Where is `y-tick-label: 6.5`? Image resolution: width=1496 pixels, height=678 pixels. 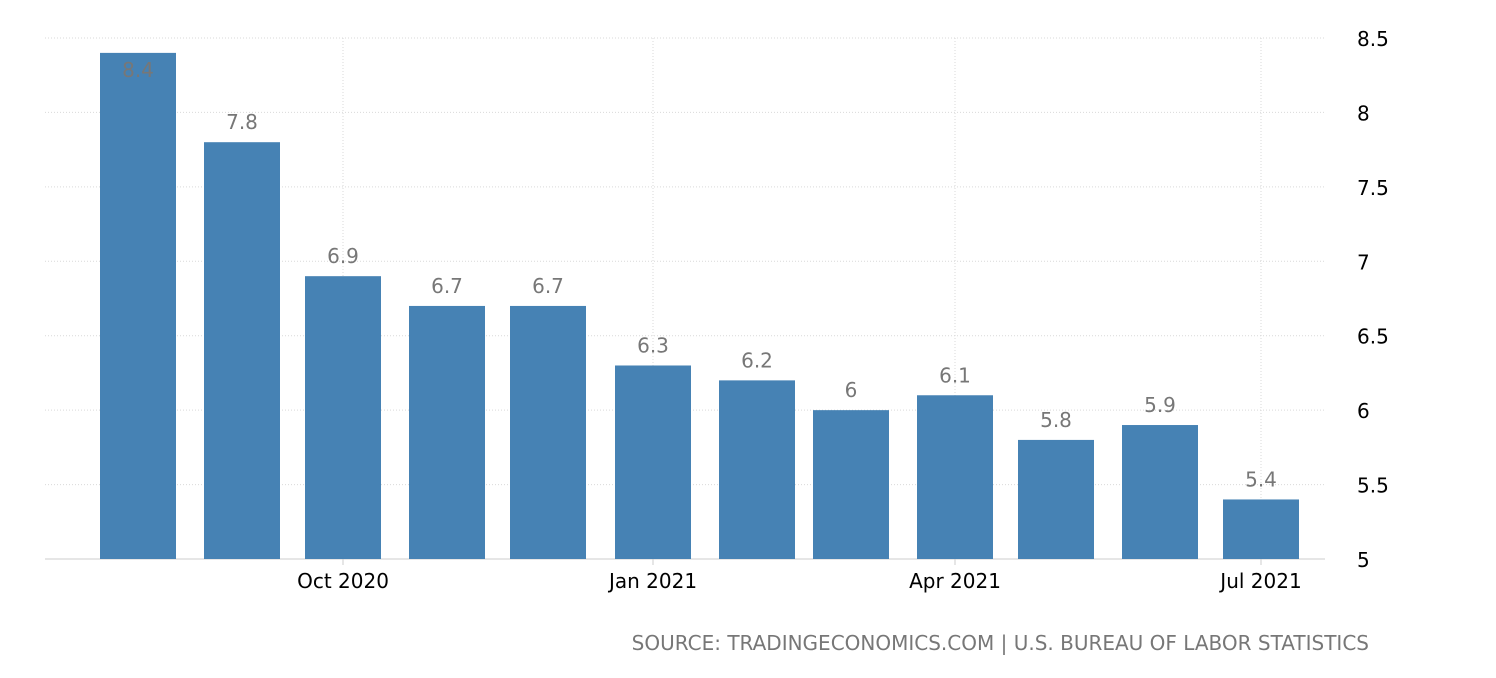
y-tick-label: 6.5 is located at coordinates (1373, 337).